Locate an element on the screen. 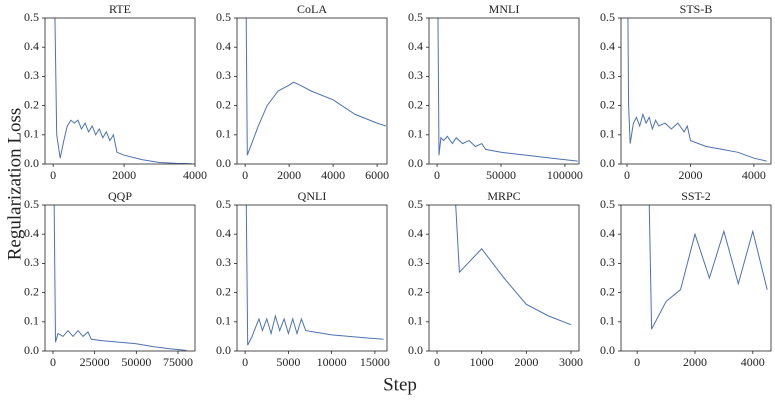  x-tick-label: 75000 is located at coordinates (178, 362).